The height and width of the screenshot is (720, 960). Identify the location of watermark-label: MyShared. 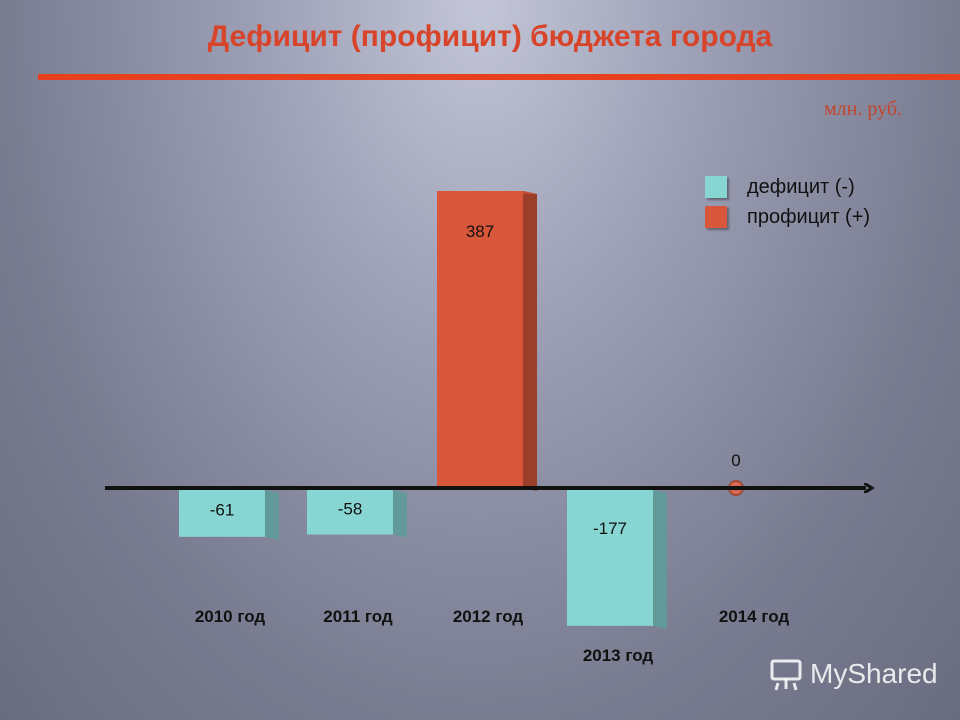
(874, 673).